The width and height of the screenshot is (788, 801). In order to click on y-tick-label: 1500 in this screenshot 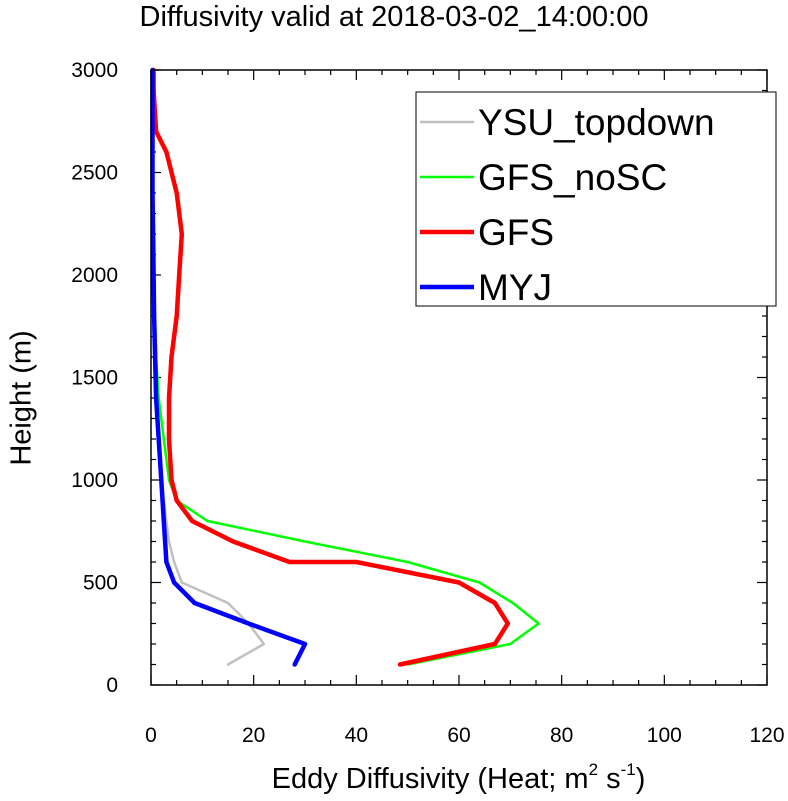, I will do `click(94, 378)`.